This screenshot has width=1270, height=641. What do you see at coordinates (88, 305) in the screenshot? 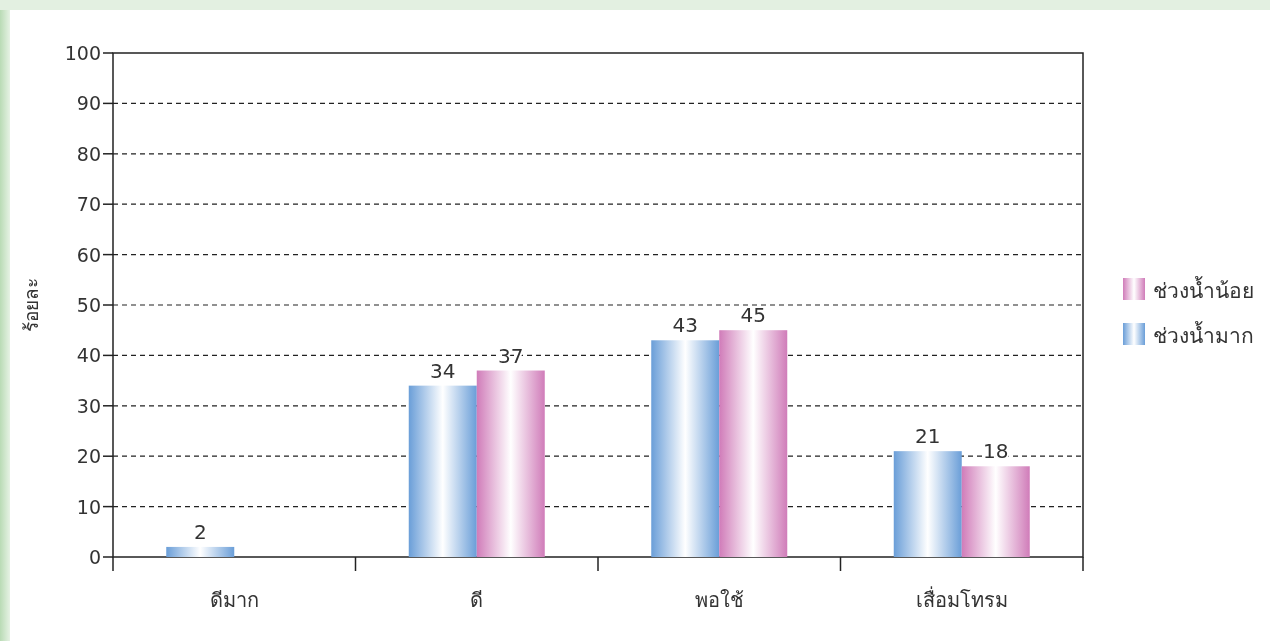
I see `y-tick-label: 50` at bounding box center [88, 305].